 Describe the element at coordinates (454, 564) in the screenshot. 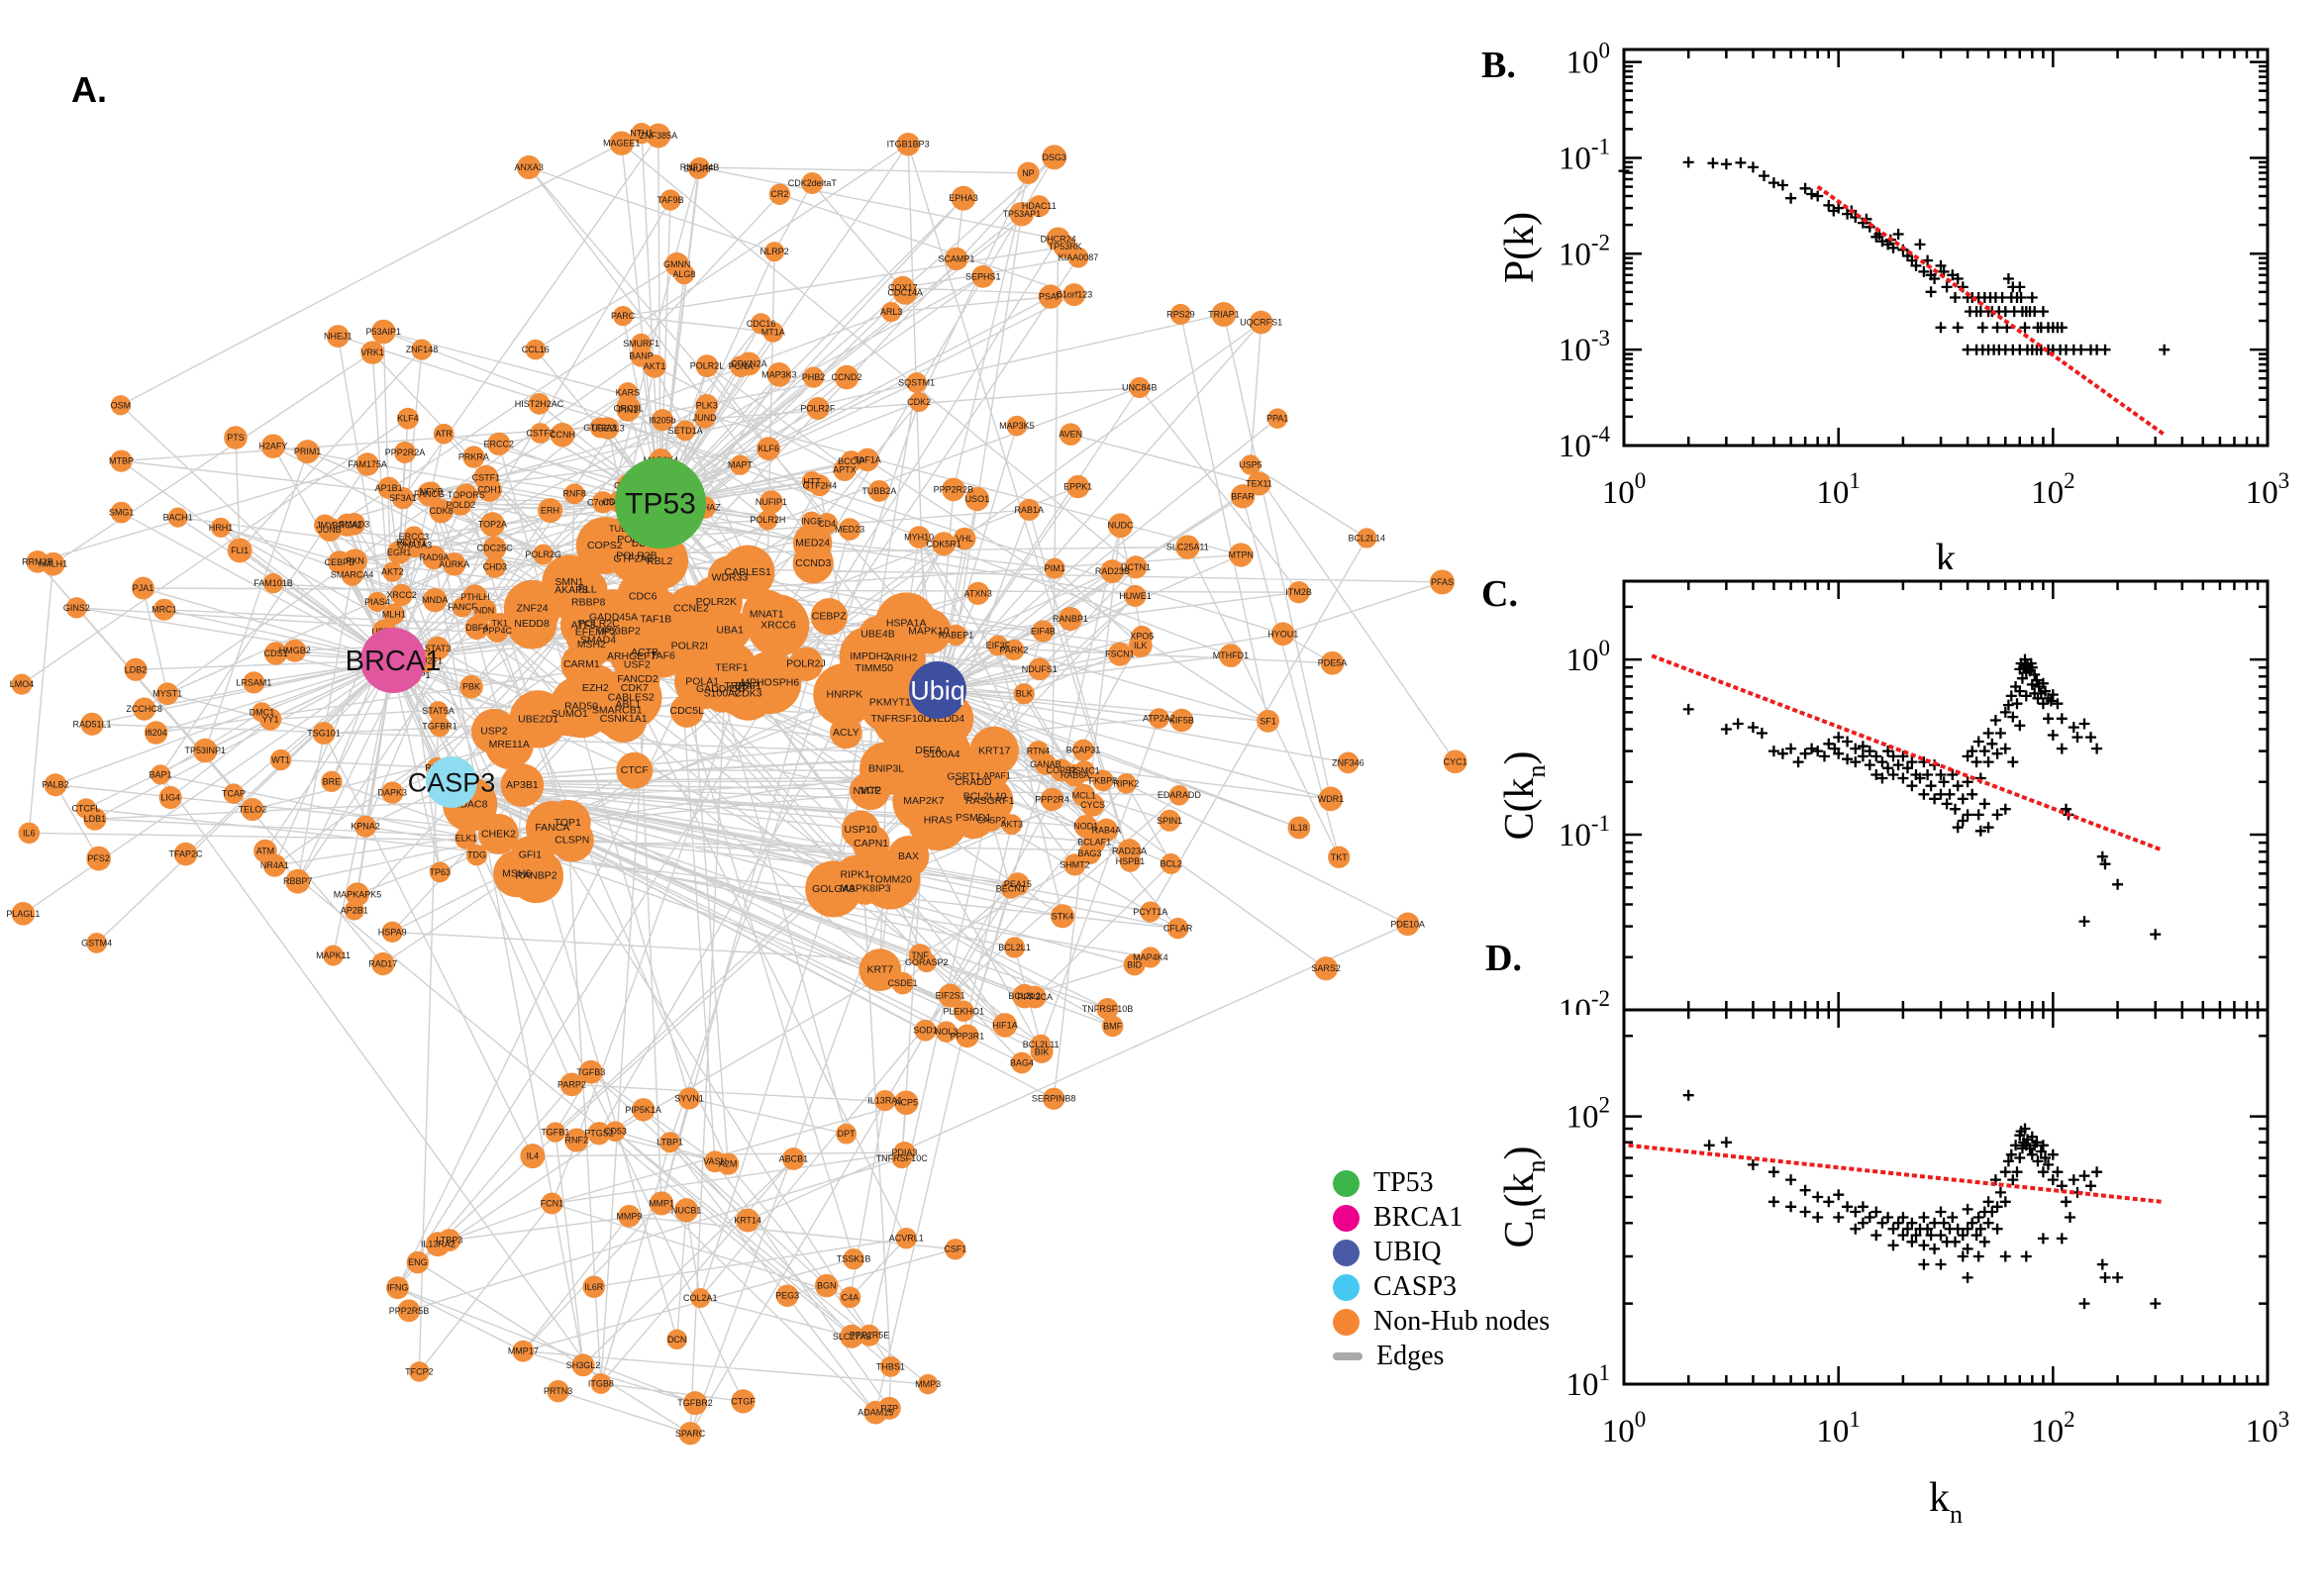

I see `network-node-label: AURKA` at that location.